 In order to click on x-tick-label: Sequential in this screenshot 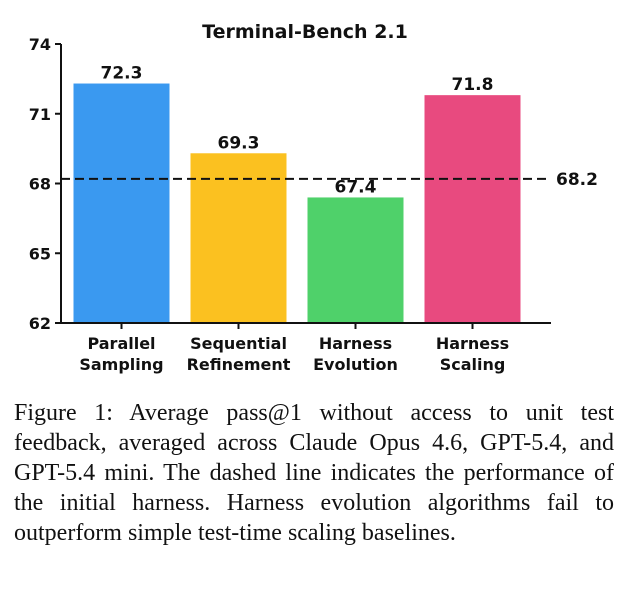, I will do `click(238, 343)`.